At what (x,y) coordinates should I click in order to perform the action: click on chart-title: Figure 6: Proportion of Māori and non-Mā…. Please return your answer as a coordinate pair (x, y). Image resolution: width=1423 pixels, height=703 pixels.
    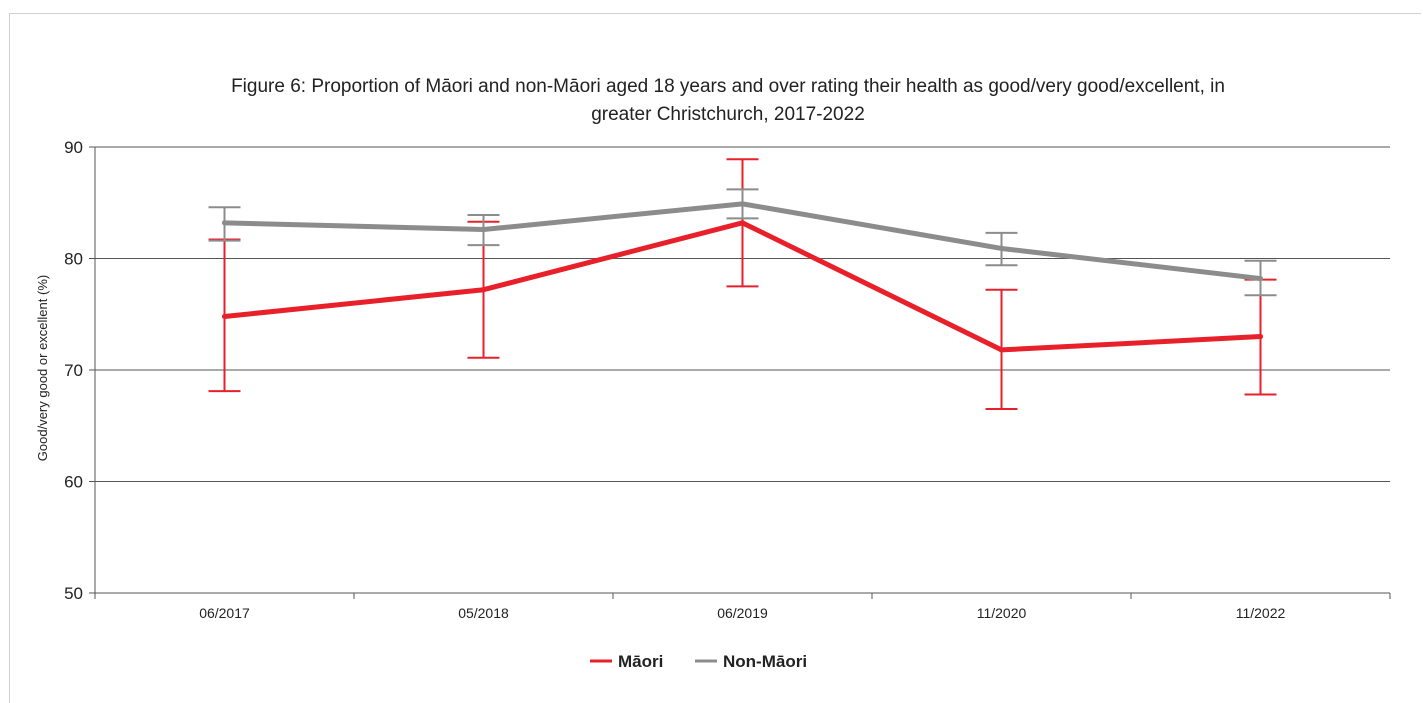
    Looking at the image, I should click on (728, 100).